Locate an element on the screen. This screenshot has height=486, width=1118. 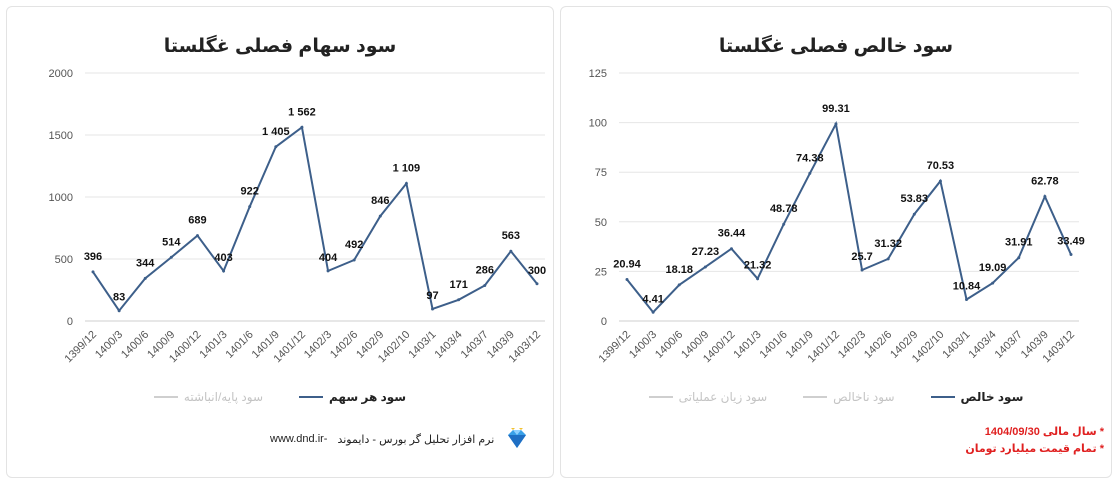
data-label: 1 405 is located at coordinates (276, 132).